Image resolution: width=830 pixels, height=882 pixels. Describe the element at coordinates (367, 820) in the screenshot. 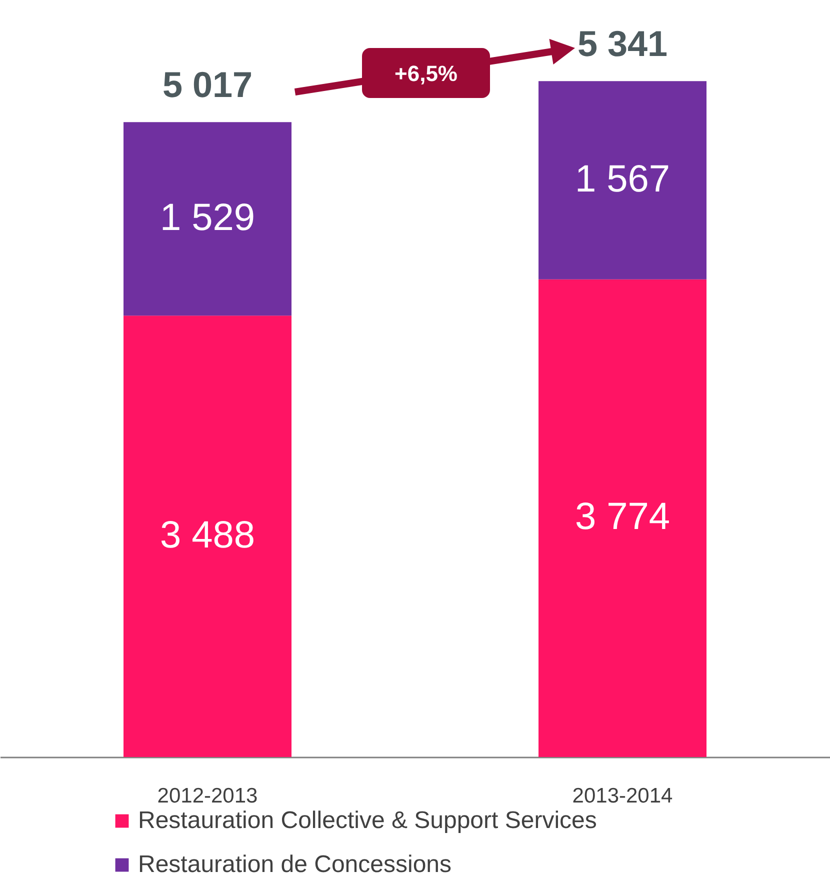

I see `legend-label: Restauration Collective & Support Services` at that location.